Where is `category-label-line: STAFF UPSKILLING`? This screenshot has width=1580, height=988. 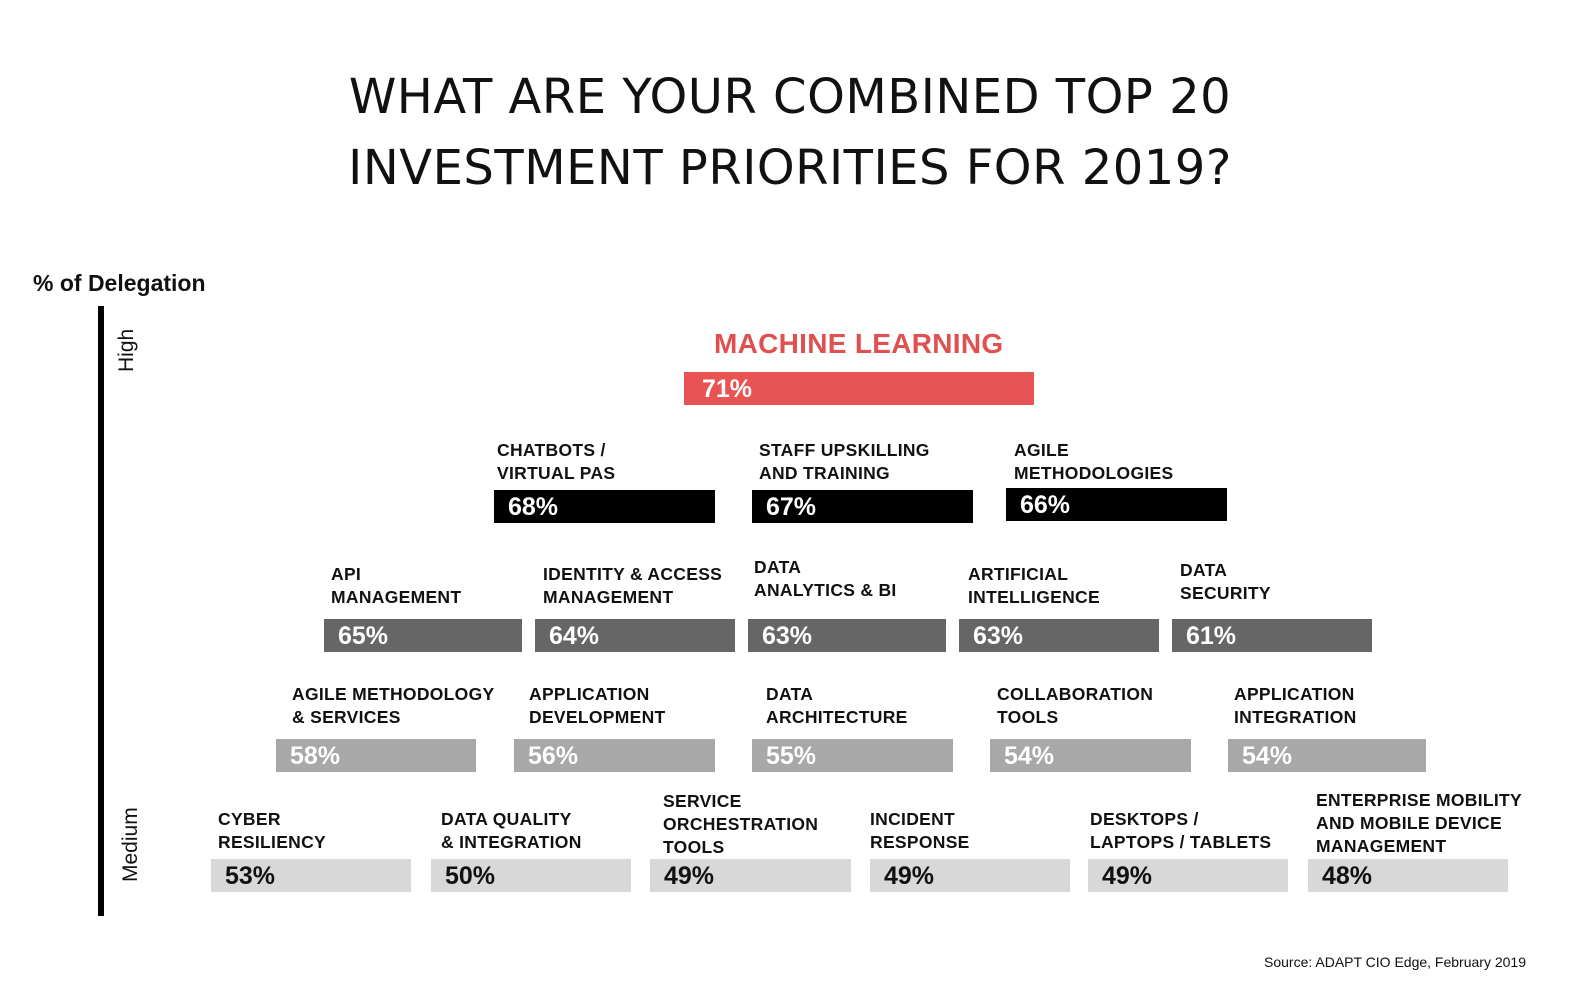
category-label-line: STAFF UPSKILLING is located at coordinates (844, 450).